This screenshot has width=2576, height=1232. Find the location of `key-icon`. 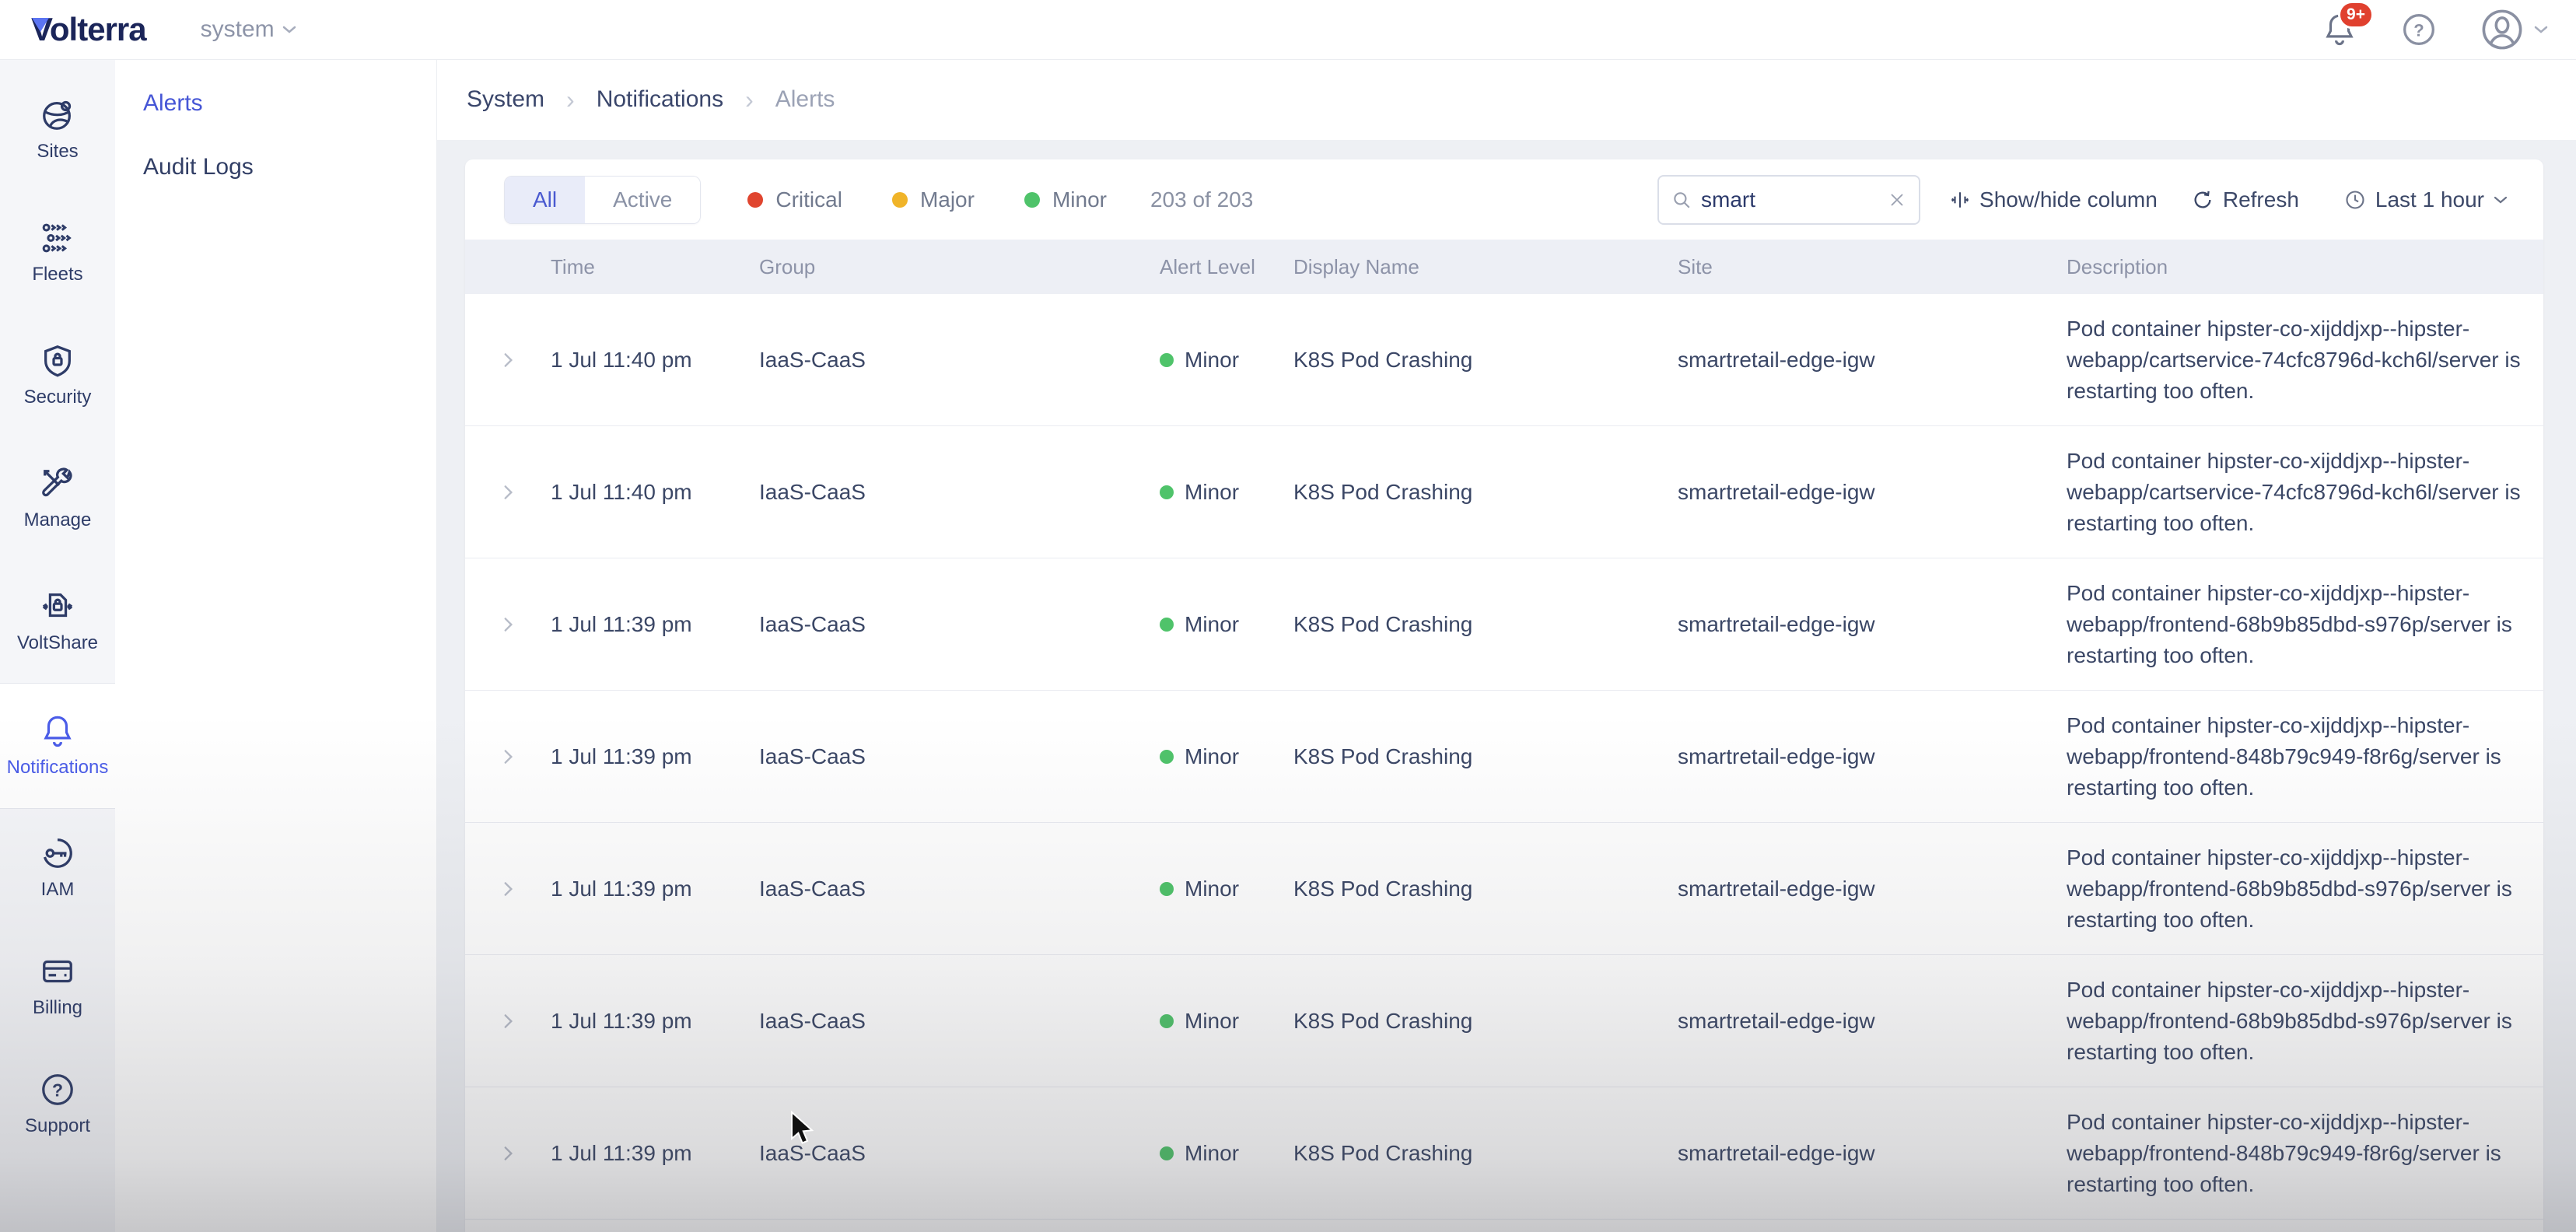

key-icon is located at coordinates (57, 853).